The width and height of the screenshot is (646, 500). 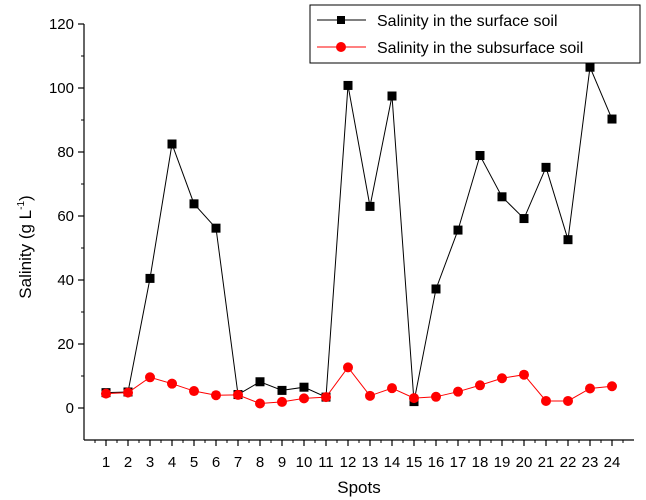 I want to click on legend-marker-subsurface, so click(x=341, y=47).